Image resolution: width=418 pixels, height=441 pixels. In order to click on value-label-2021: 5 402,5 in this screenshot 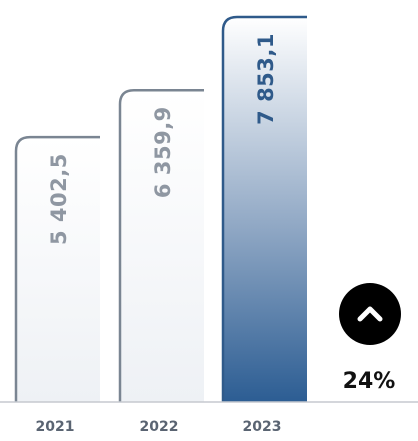, I will do `click(59, 199)`.